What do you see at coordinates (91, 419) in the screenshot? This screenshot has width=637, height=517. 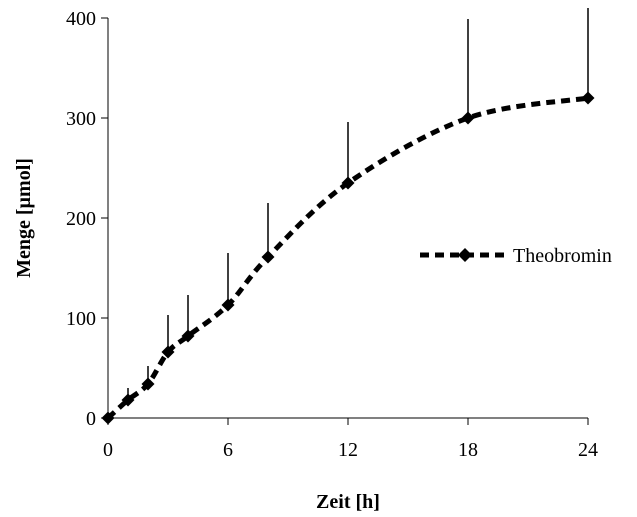 I see `y-tick-label: 0` at bounding box center [91, 419].